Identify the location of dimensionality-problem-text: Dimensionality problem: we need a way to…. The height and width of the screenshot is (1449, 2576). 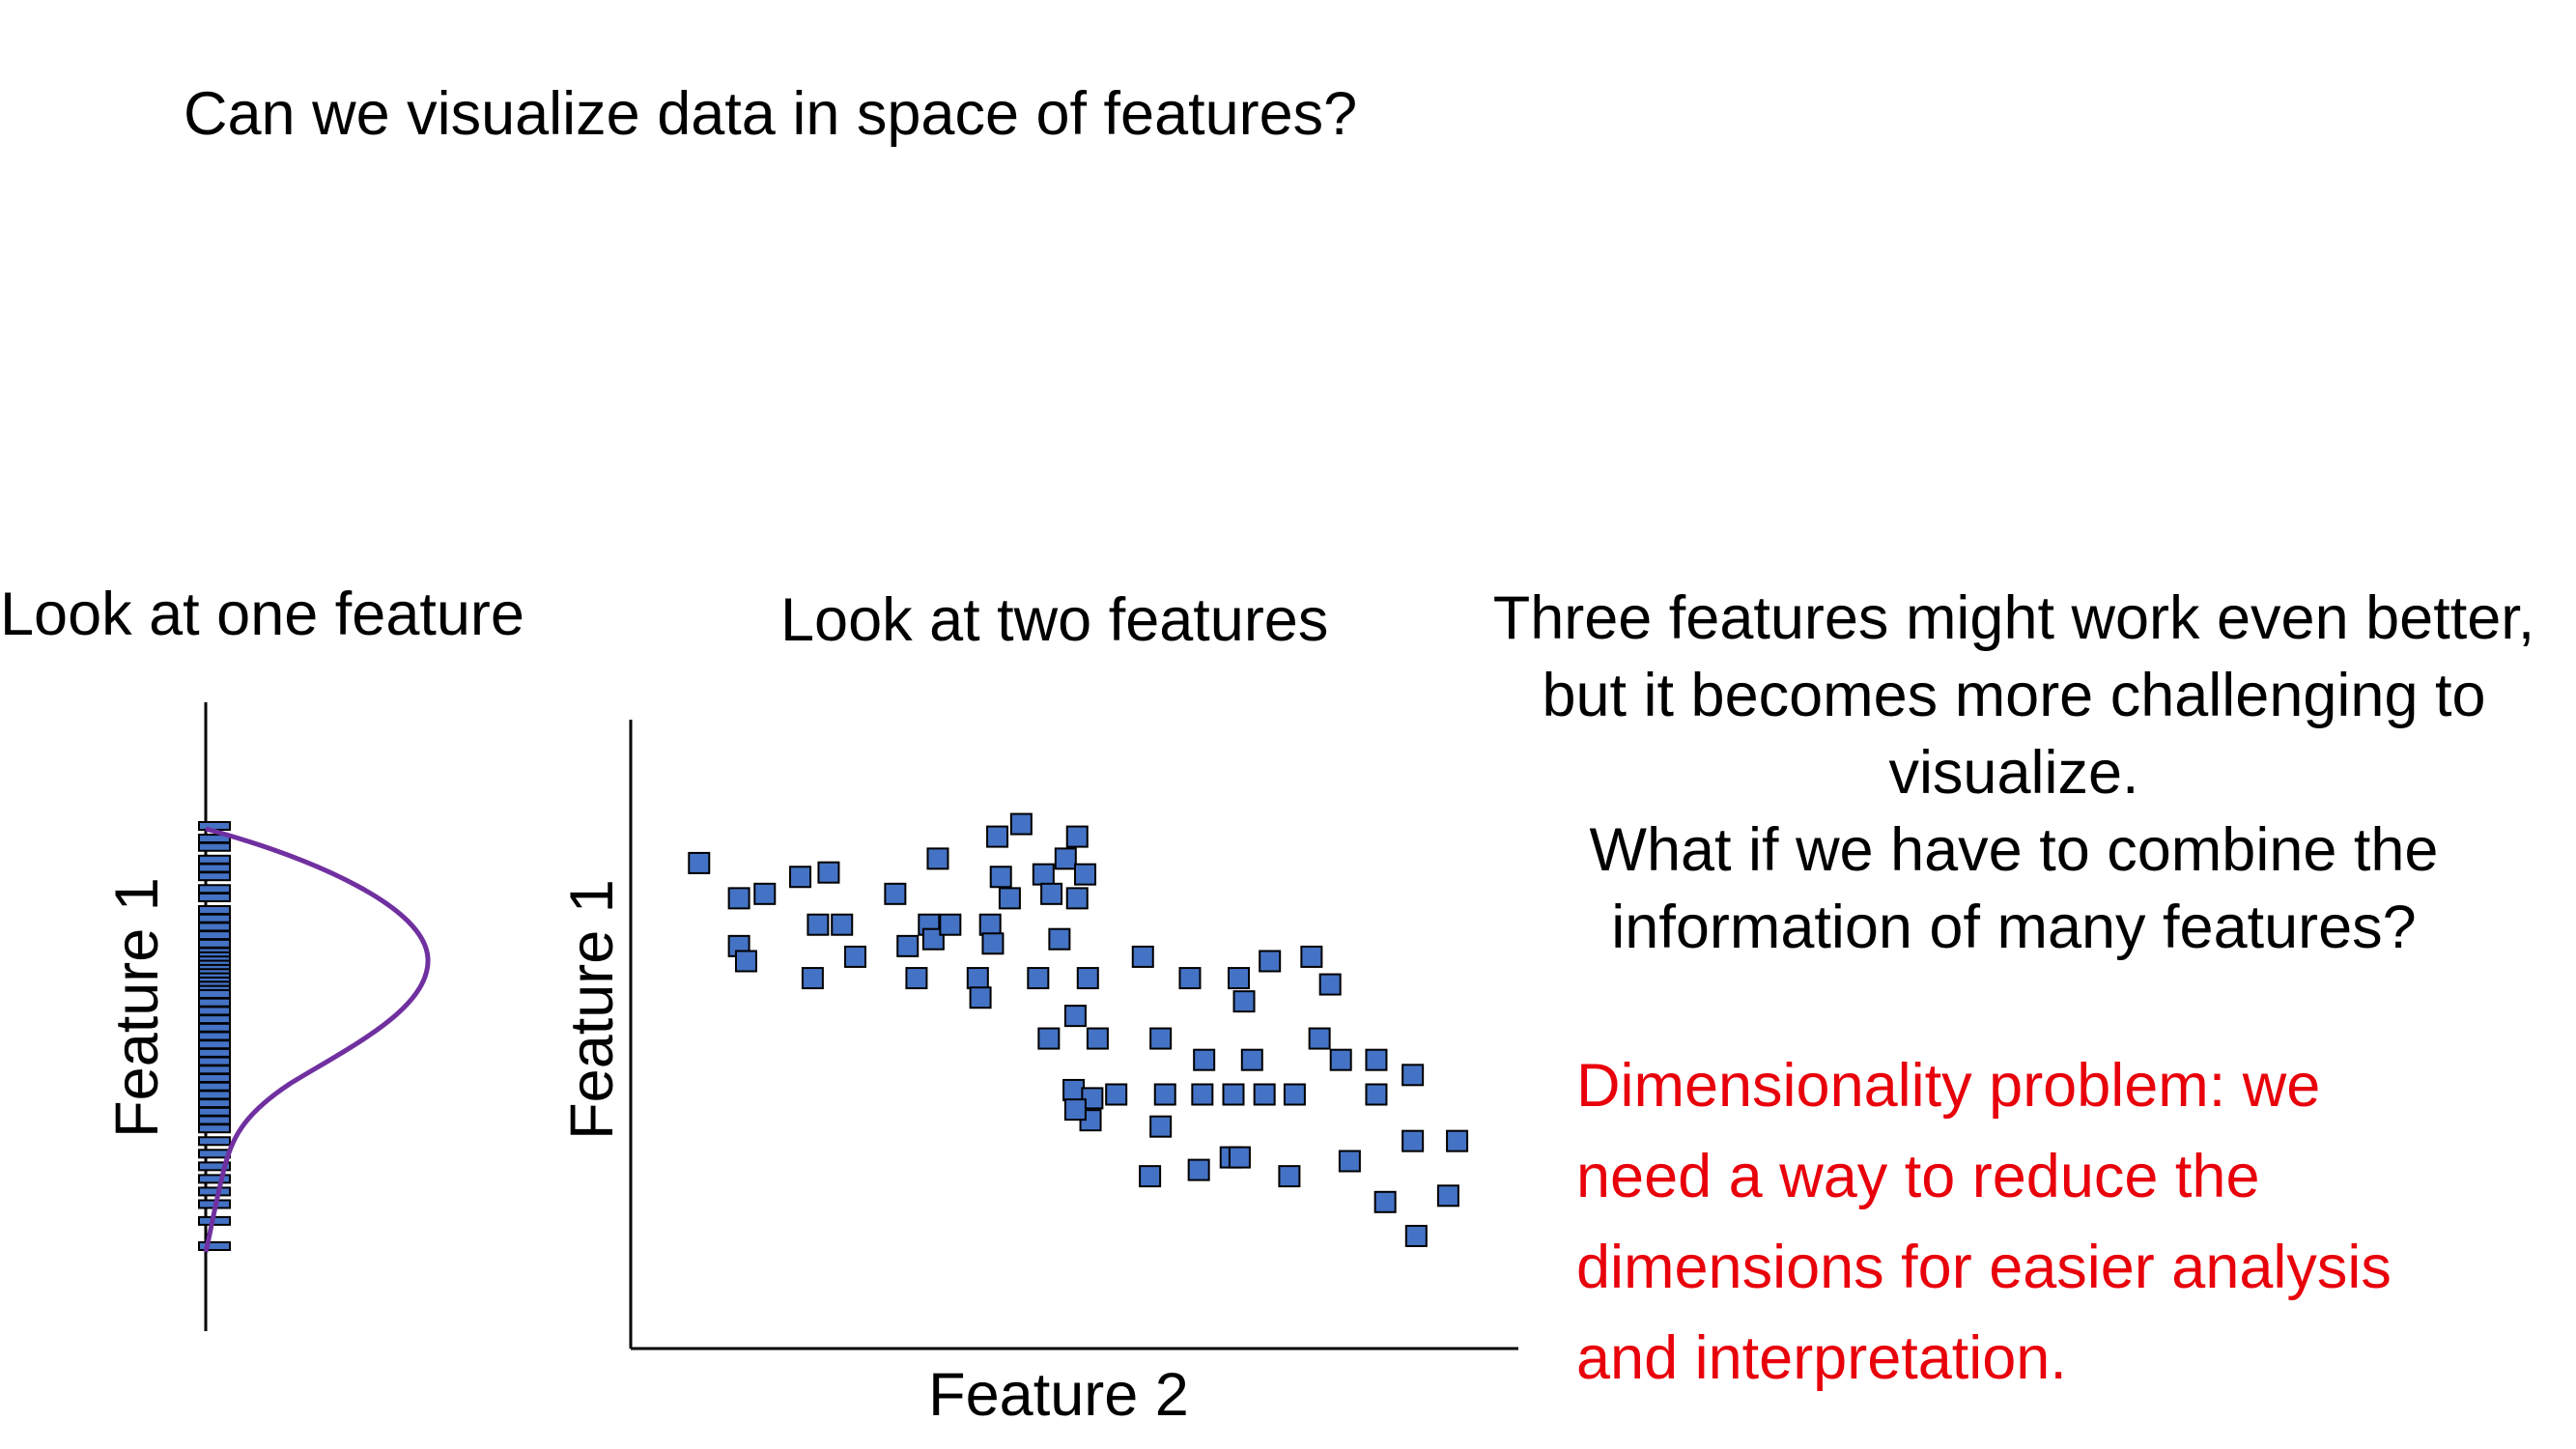
(2069, 1222).